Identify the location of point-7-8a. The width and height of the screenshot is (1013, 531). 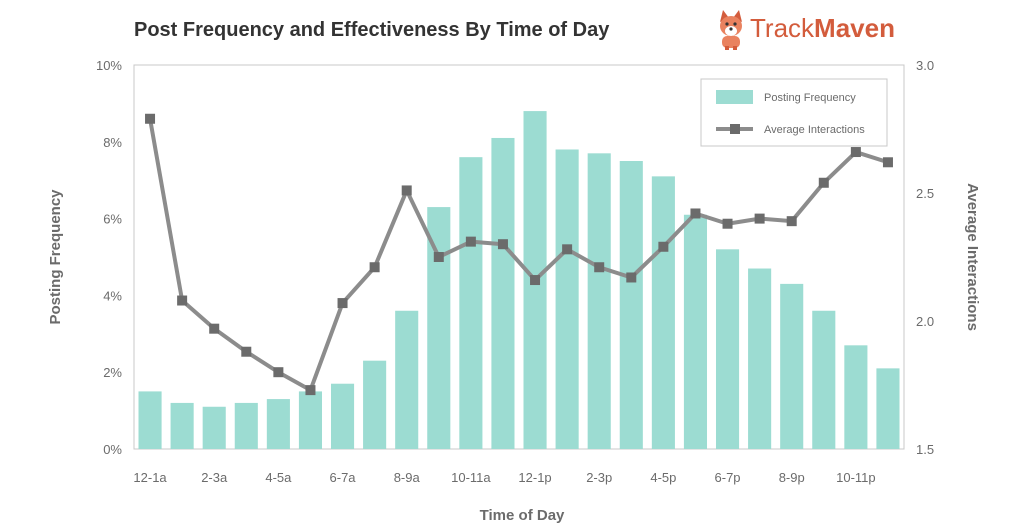
(374, 267).